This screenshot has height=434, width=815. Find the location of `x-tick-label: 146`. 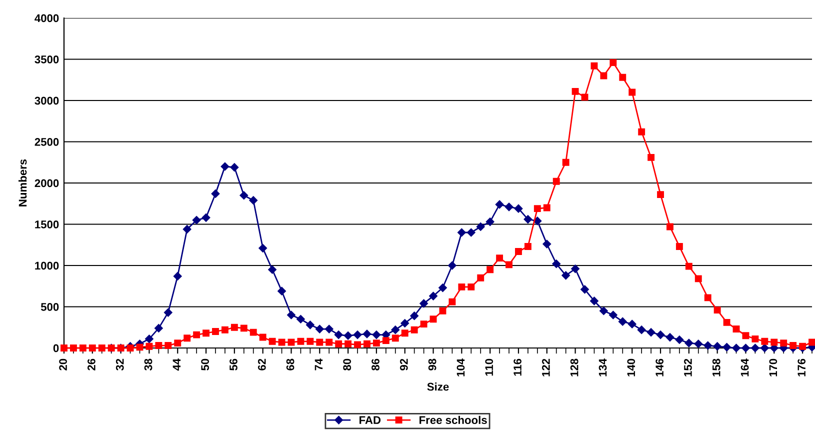

x-tick-label: 146 is located at coordinates (660, 367).